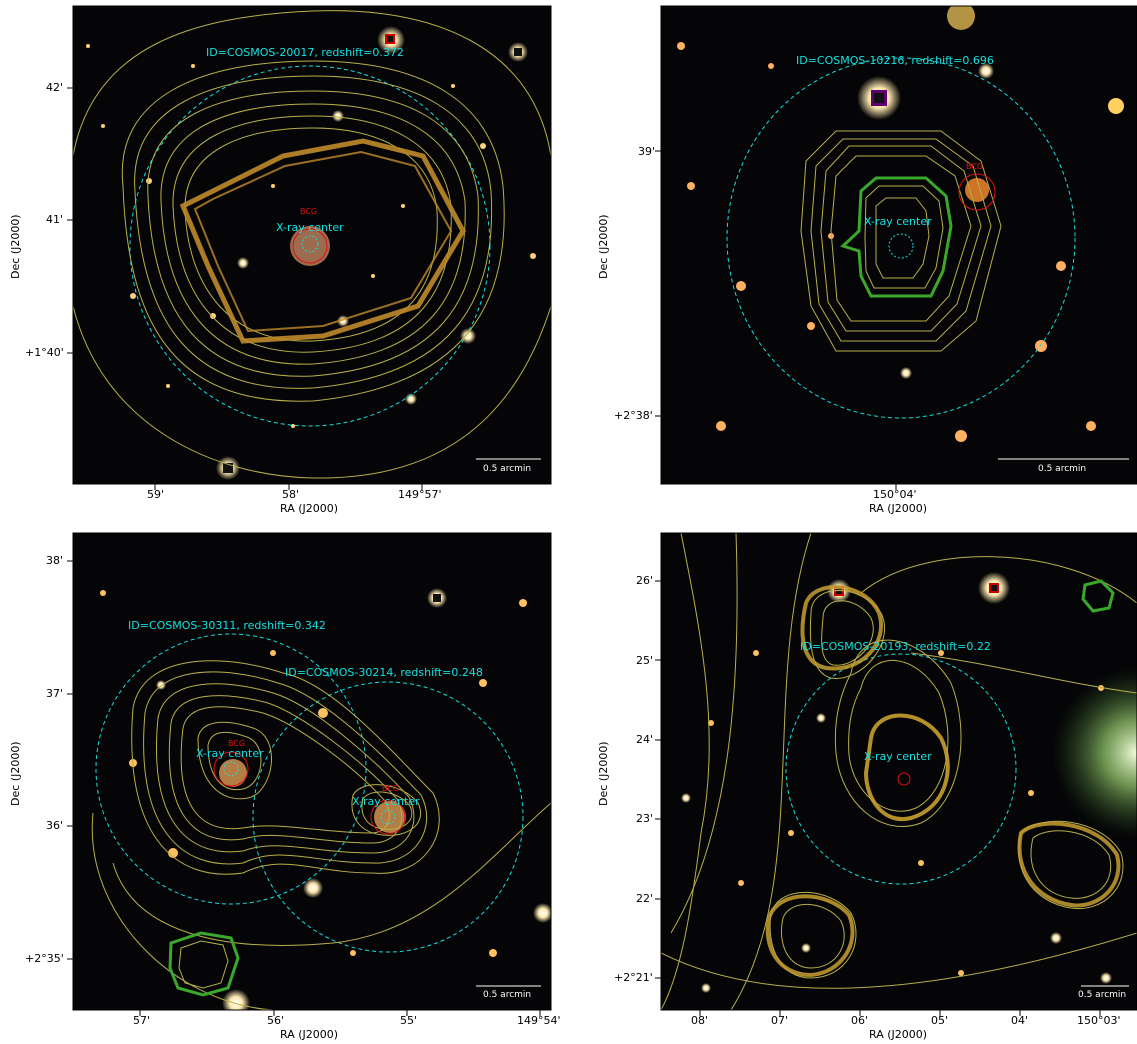 The height and width of the screenshot is (1044, 1137). Describe the element at coordinates (291, 494) in the screenshot. I see `x-tick: 58'` at that location.